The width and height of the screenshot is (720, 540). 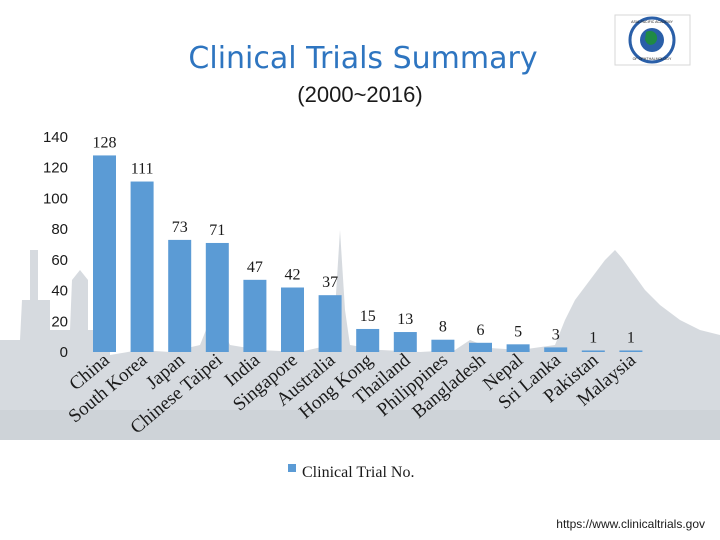 What do you see at coordinates (443, 327) in the screenshot?
I see `bar-value-label: 8` at bounding box center [443, 327].